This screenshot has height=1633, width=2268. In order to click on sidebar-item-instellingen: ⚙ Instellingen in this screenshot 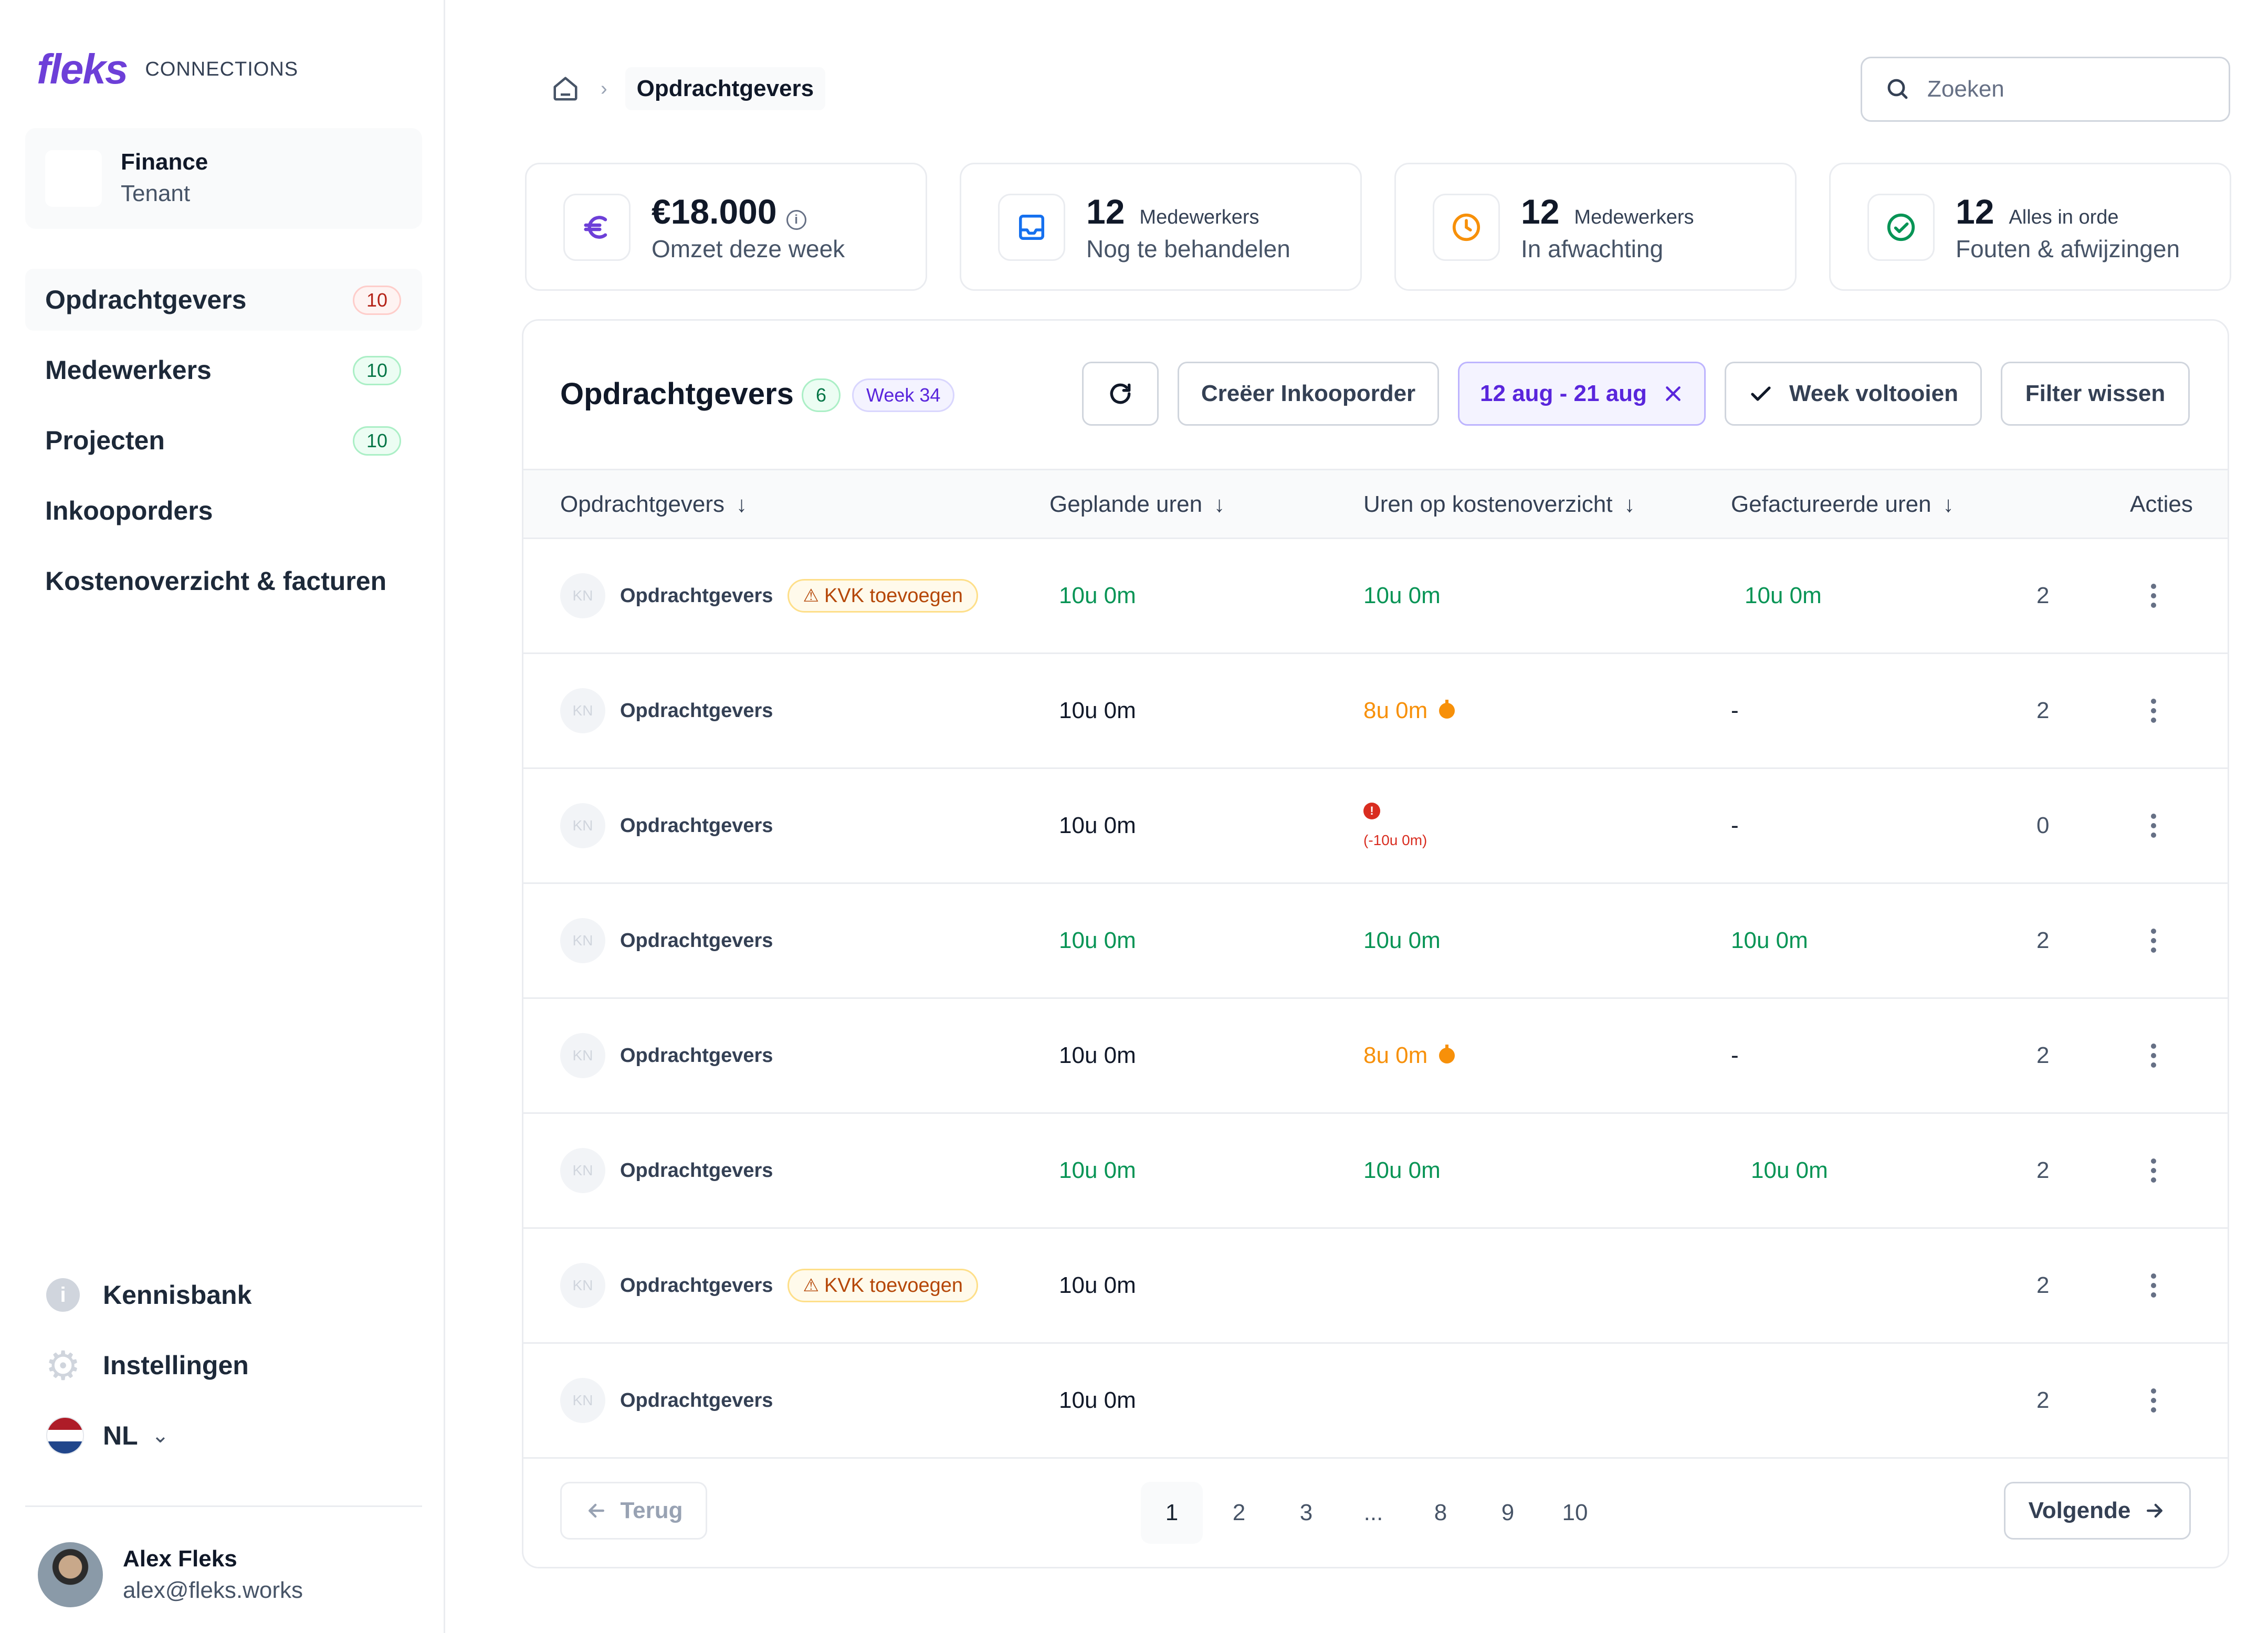, I will do `click(223, 1365)`.